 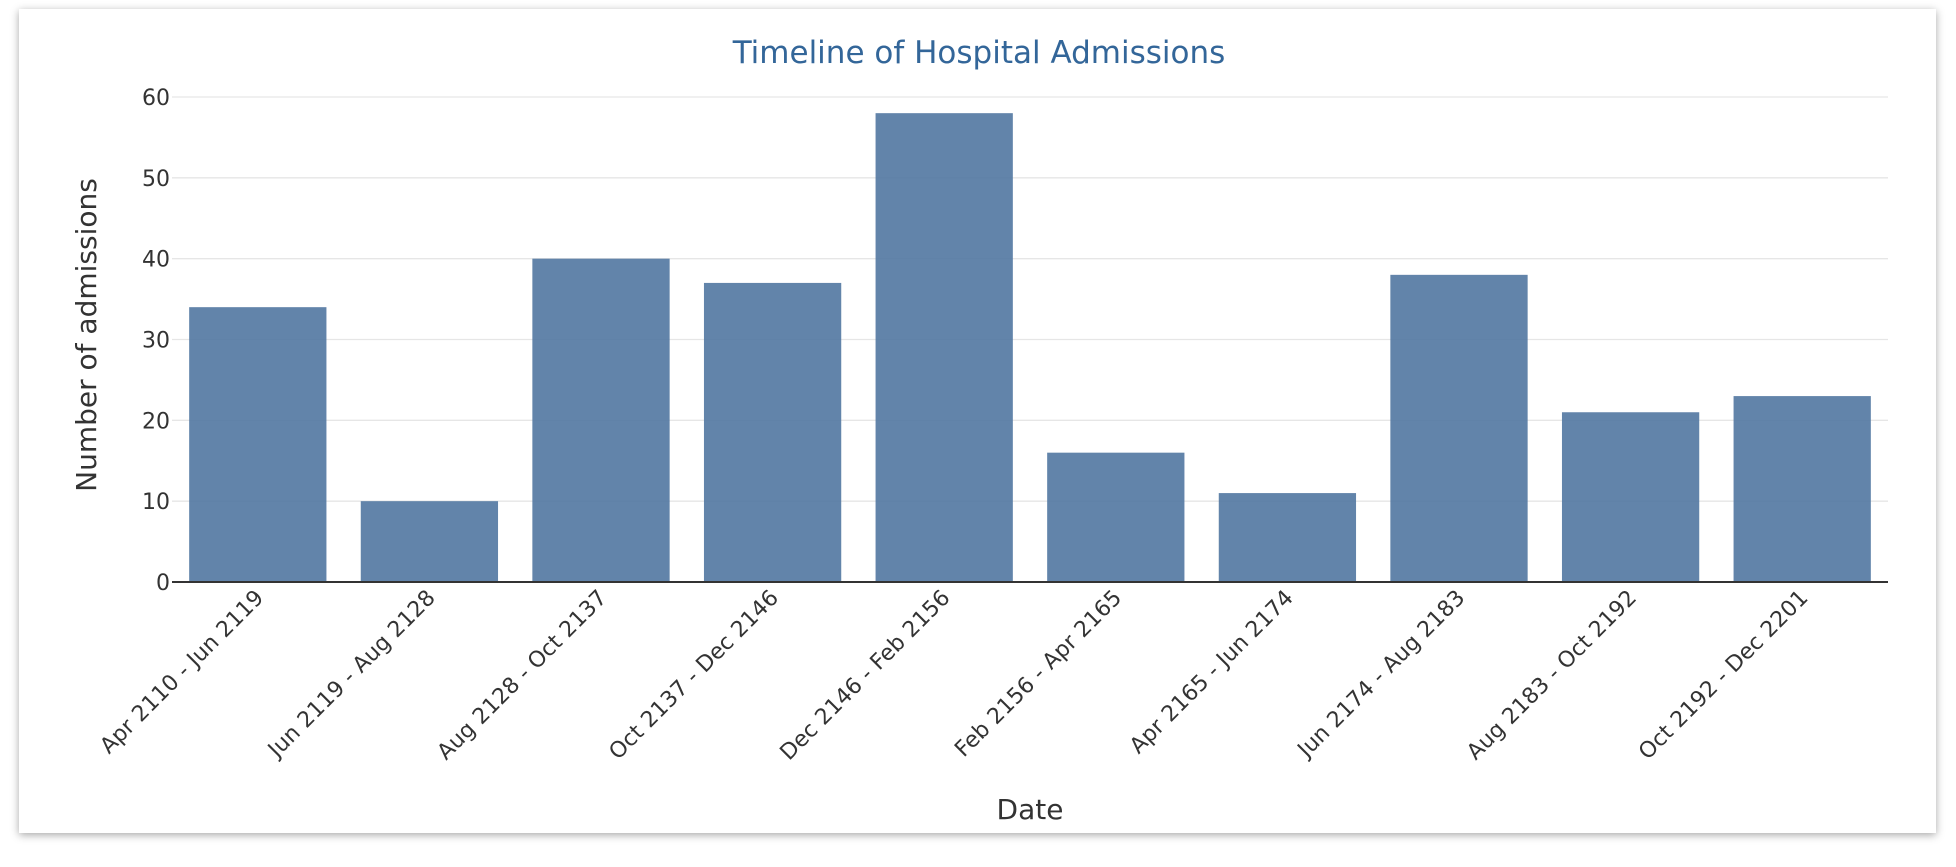 What do you see at coordinates (1552, 676) in the screenshot?
I see `x-tick-label: Aug 2183 - Oct 2192` at bounding box center [1552, 676].